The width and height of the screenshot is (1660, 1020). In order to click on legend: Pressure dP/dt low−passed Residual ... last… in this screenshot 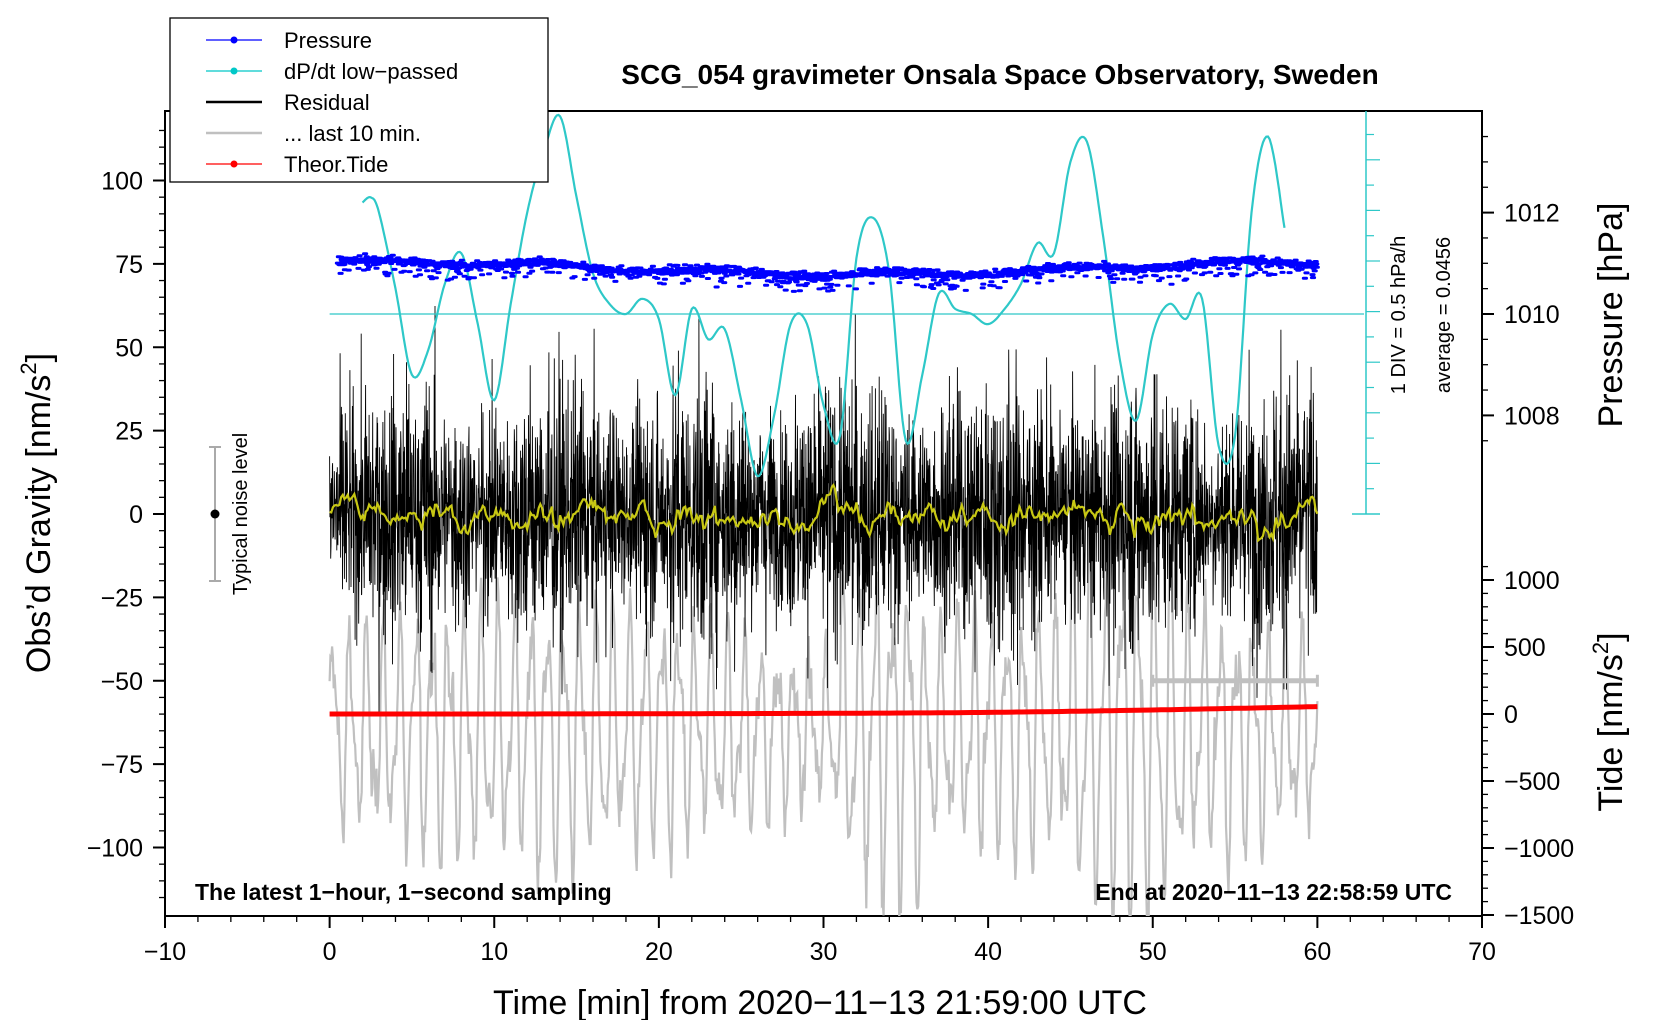, I will do `click(359, 100)`.